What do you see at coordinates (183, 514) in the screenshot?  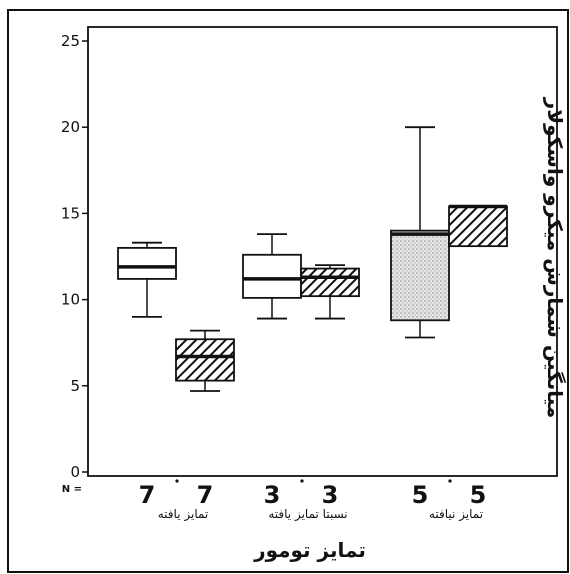 I see `category-label: تمایز یافته` at bounding box center [183, 514].